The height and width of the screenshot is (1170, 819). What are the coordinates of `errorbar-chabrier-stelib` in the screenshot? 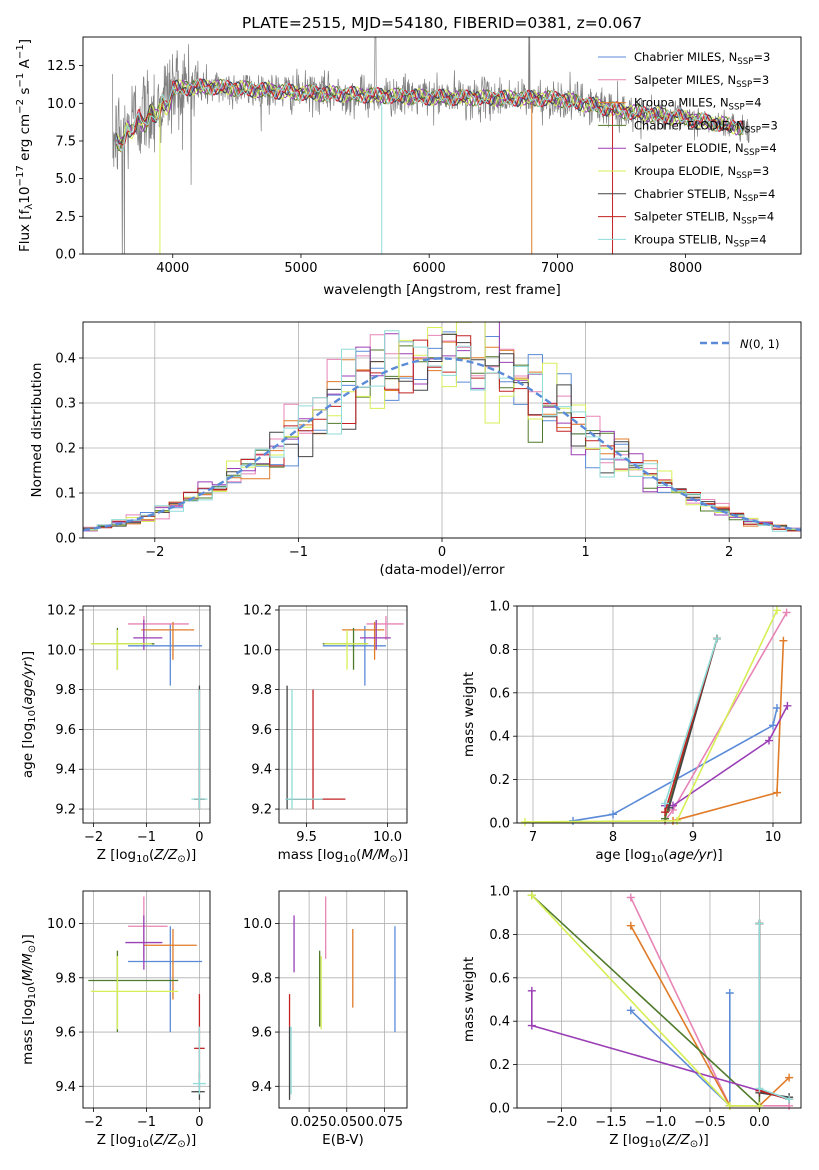 It's located at (304, 747).